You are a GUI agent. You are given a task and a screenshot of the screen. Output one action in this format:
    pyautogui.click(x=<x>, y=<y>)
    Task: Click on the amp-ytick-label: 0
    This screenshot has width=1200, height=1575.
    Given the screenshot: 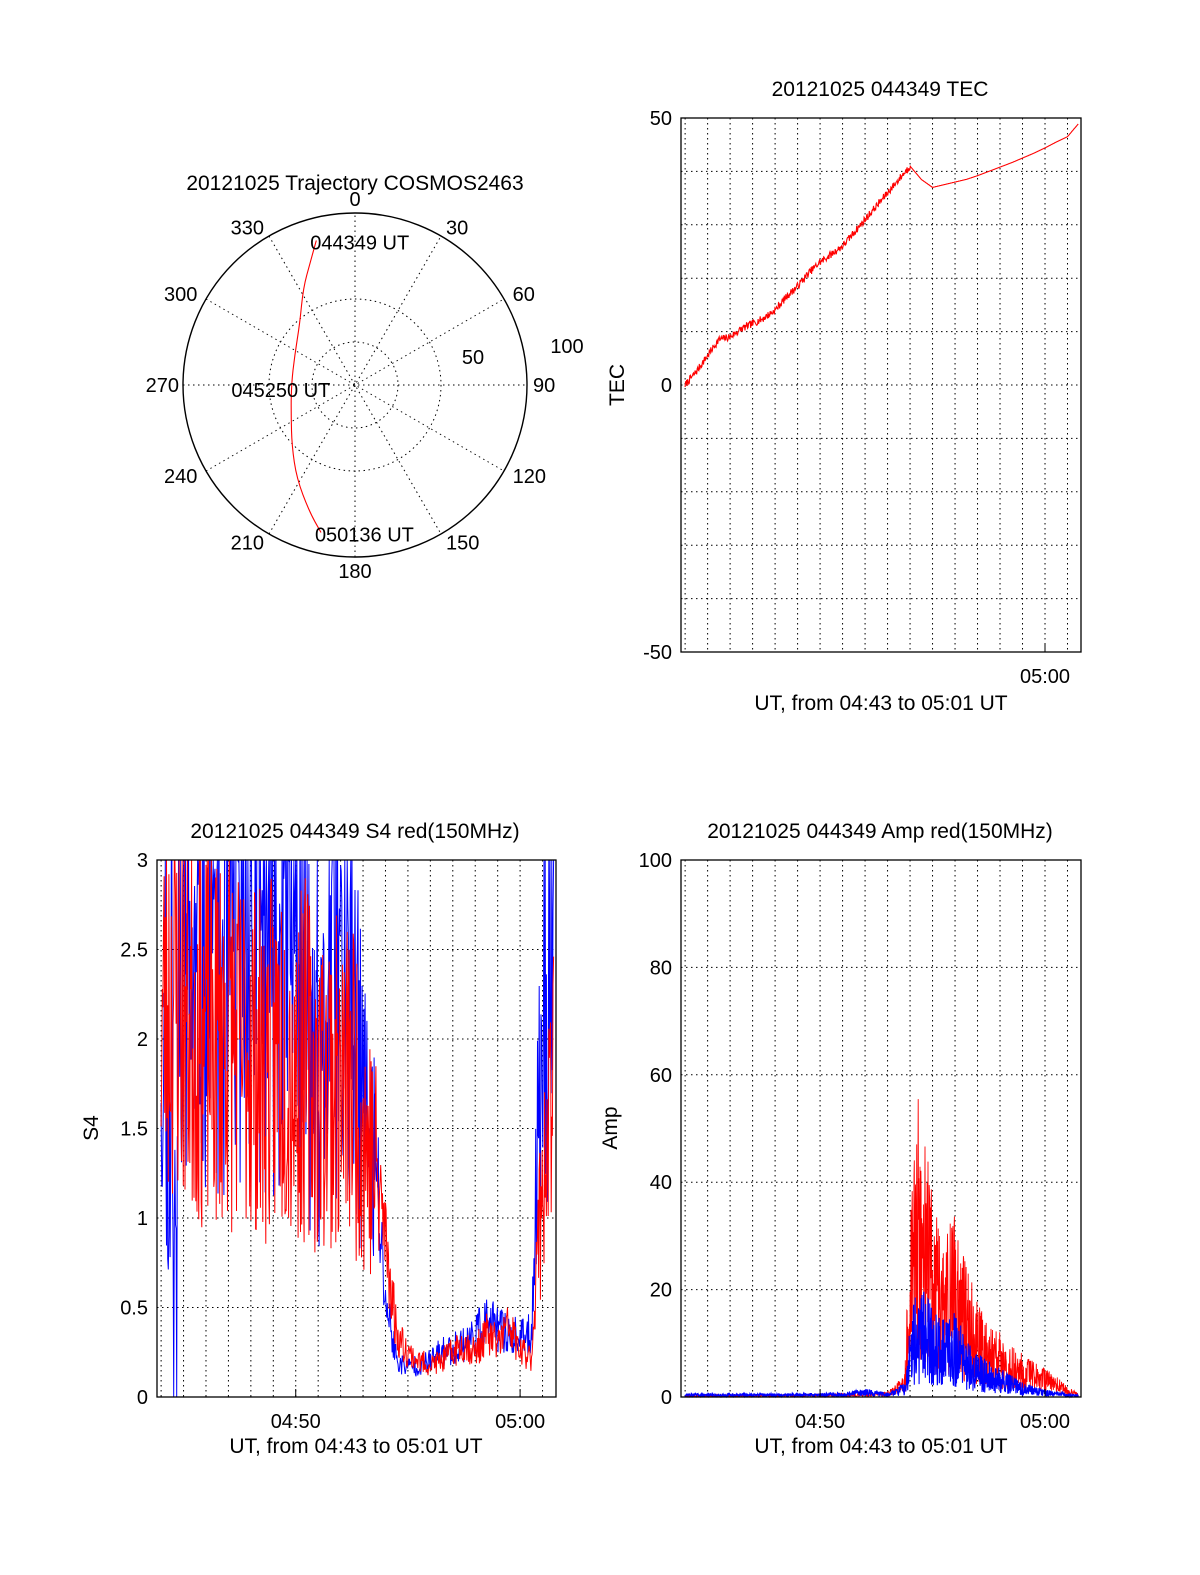 What is the action you would take?
    pyautogui.click(x=666, y=1398)
    